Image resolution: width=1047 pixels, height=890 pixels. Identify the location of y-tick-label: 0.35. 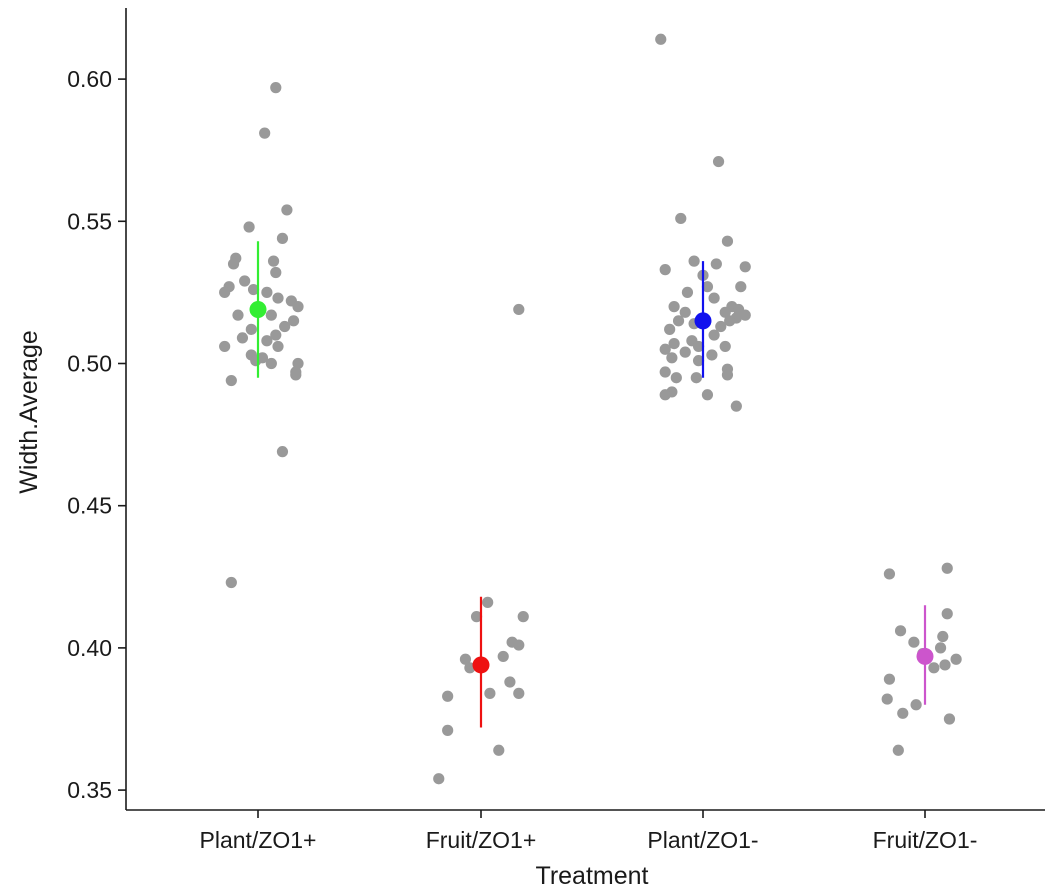
(89, 790).